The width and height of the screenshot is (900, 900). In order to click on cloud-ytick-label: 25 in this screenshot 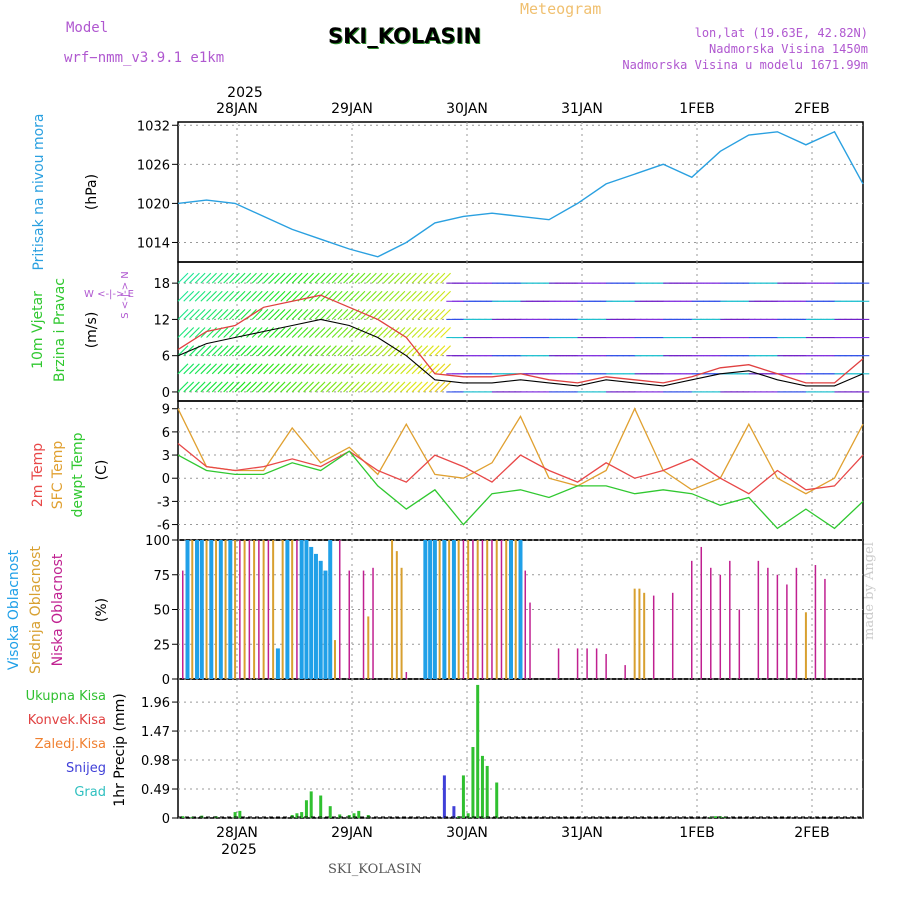, I will do `click(161, 645)`.